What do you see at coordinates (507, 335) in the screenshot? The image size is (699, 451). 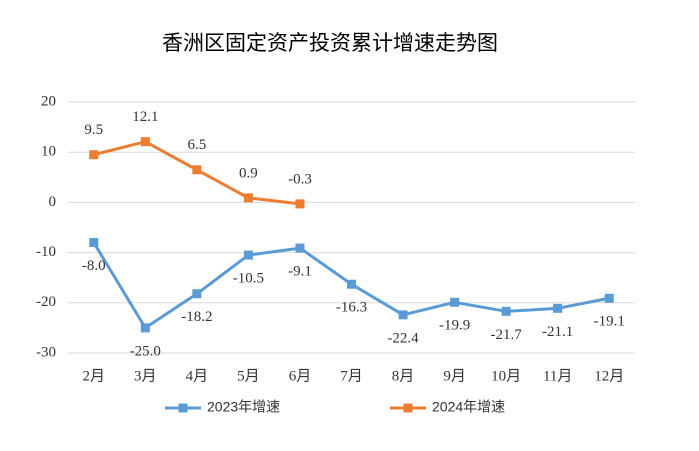 I see `data-label: -21.7` at bounding box center [507, 335].